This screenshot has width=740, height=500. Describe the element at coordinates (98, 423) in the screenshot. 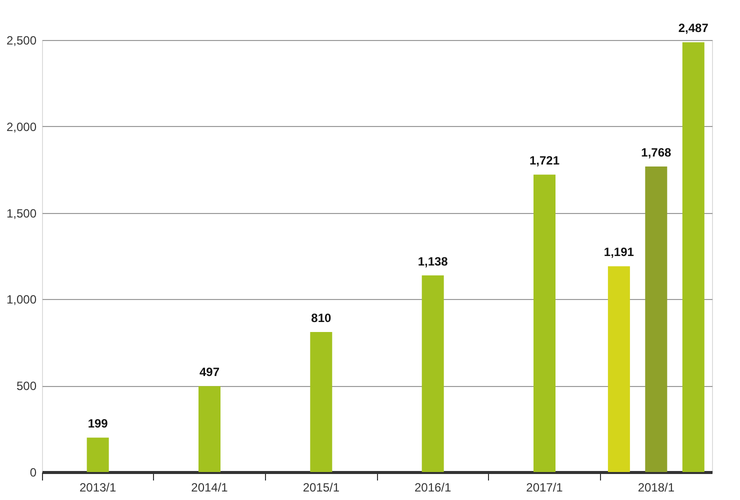

I see `data-label: 199` at that location.